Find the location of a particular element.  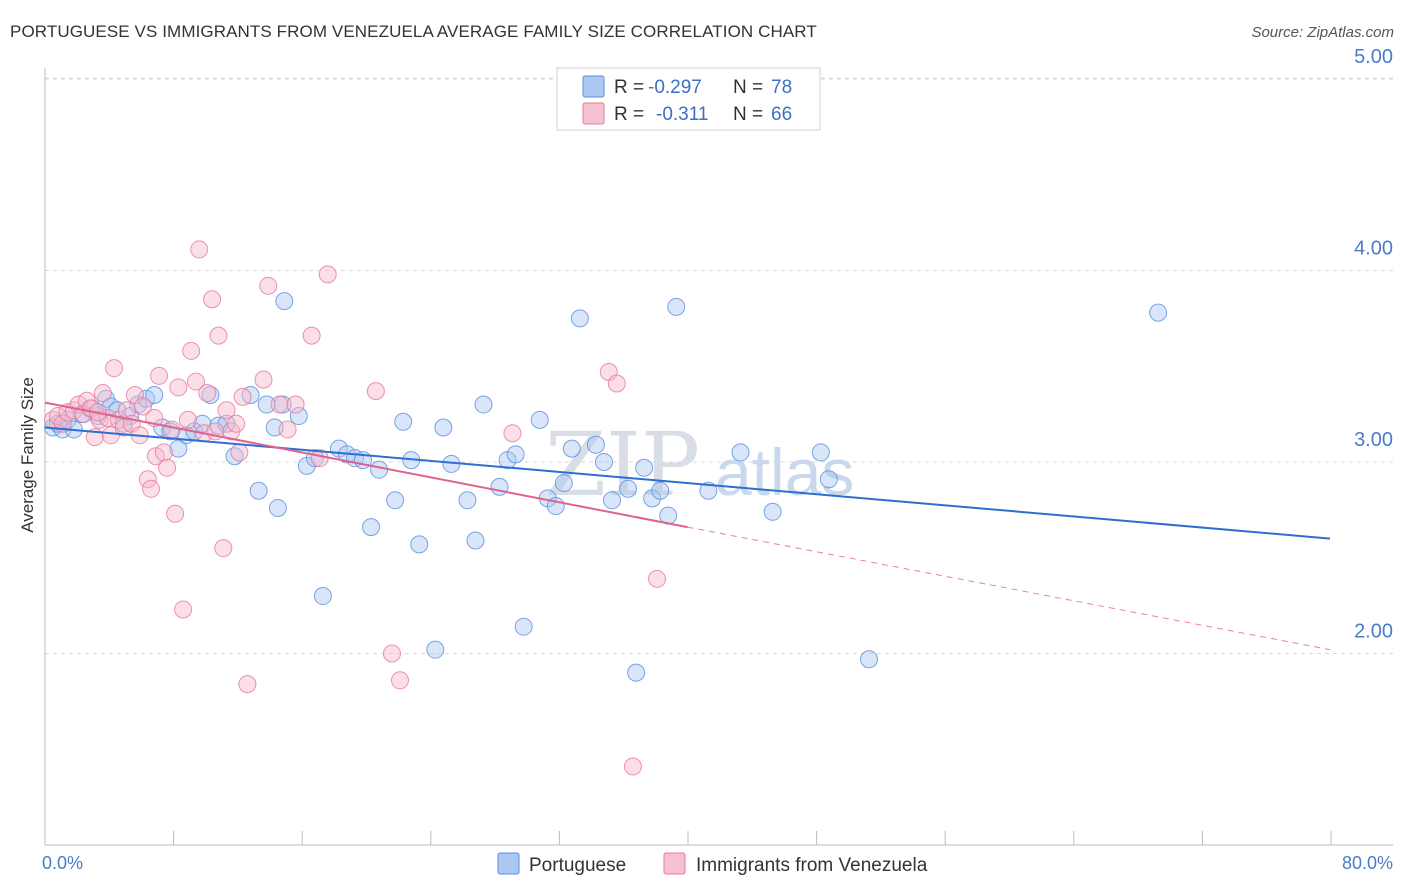

legend-r-value-blue: -0.297 is located at coordinates (675, 87).